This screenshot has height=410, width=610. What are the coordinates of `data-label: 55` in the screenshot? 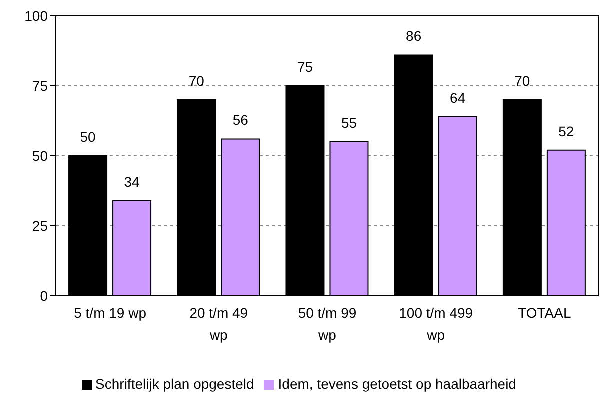 It's located at (349, 123).